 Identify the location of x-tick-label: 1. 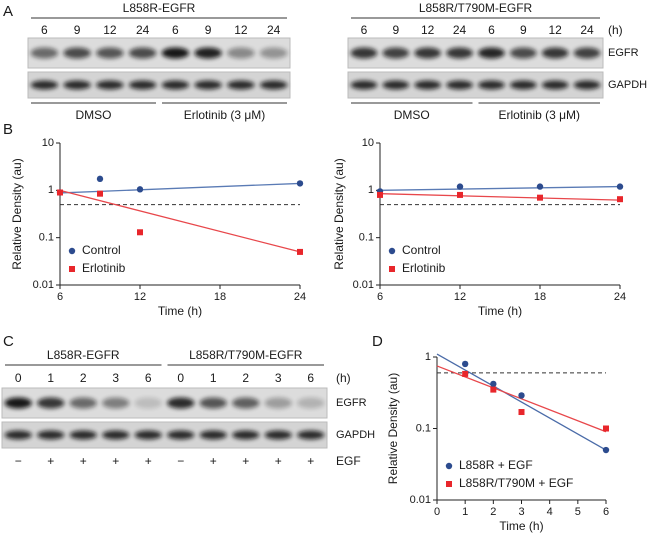
(465, 512).